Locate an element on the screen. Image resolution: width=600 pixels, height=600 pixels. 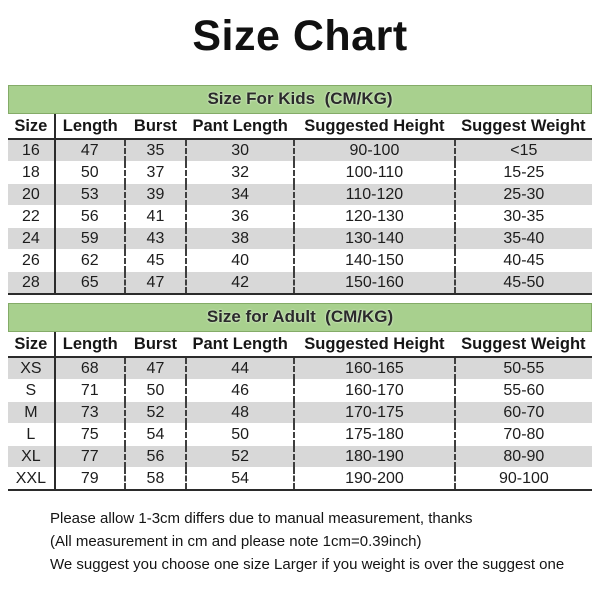
value-cell: 39 is located at coordinates (155, 195).